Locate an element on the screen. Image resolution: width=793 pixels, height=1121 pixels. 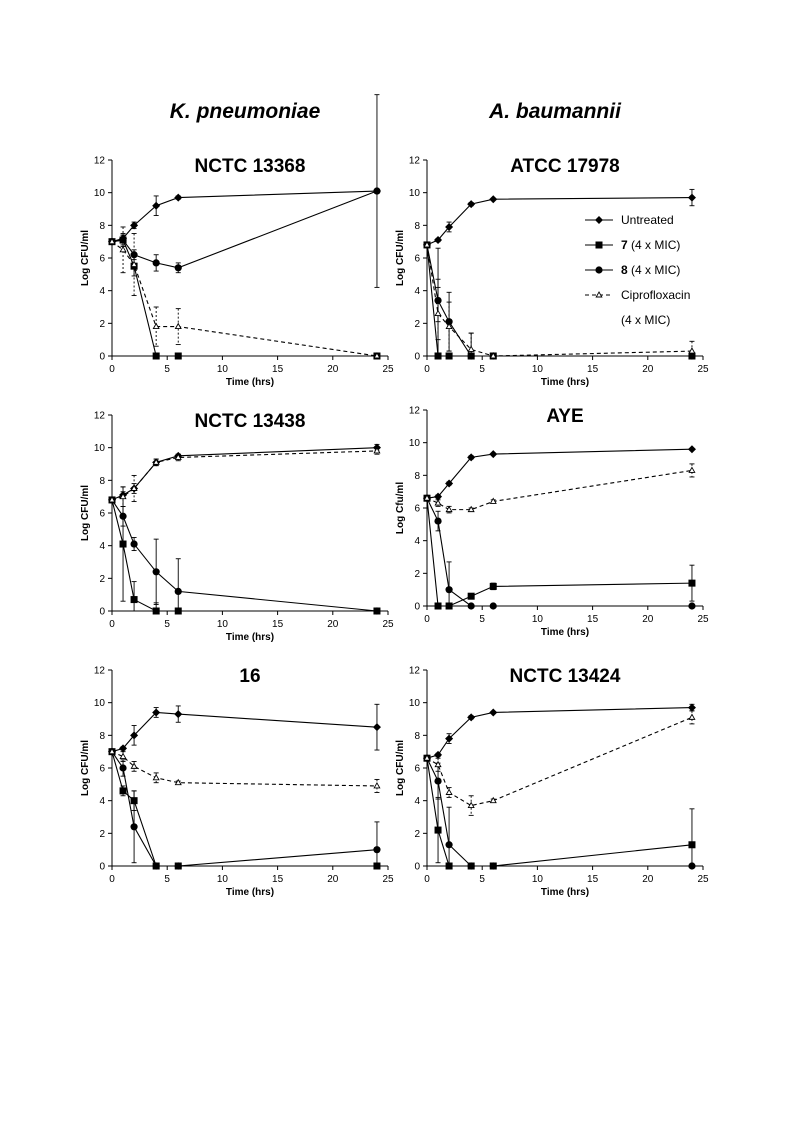
chart-title: NCTC 13424 is located at coordinates (565, 676).